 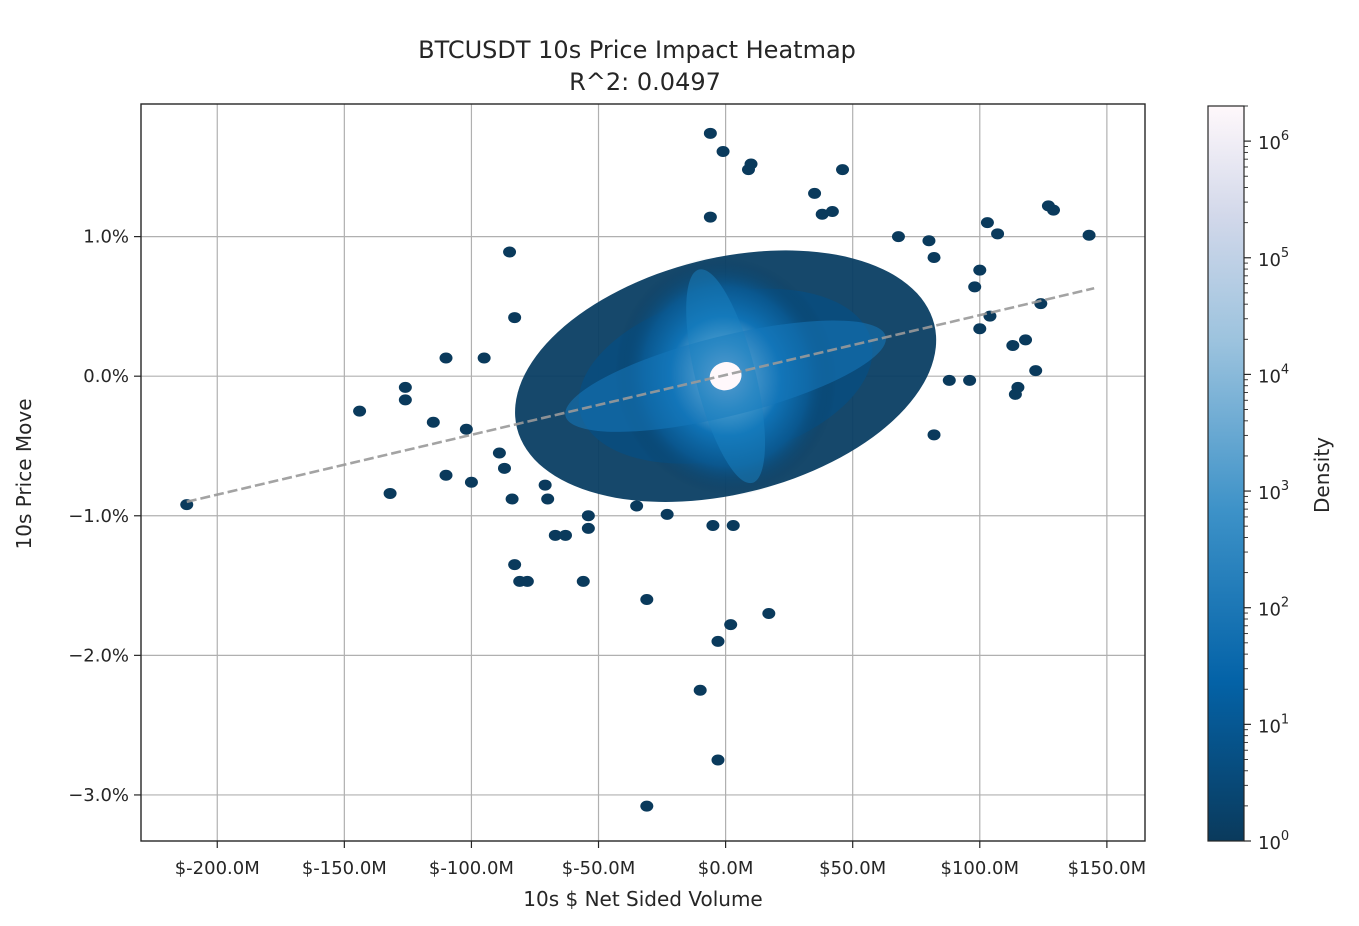 What do you see at coordinates (852, 868) in the screenshot?
I see `x-tick-label: $50.0M` at bounding box center [852, 868].